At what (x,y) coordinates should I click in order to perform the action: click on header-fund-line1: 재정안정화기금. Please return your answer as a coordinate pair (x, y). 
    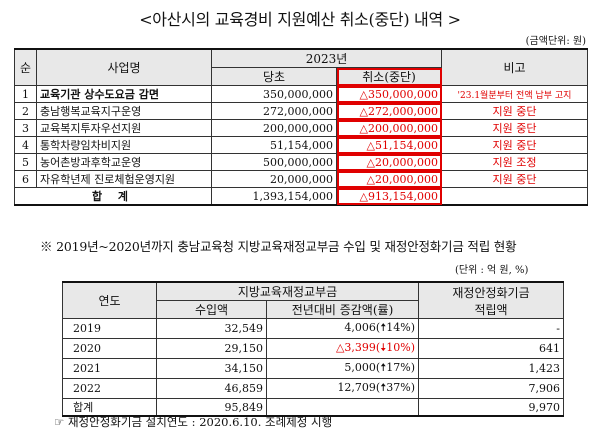
    Looking at the image, I should click on (491, 292).